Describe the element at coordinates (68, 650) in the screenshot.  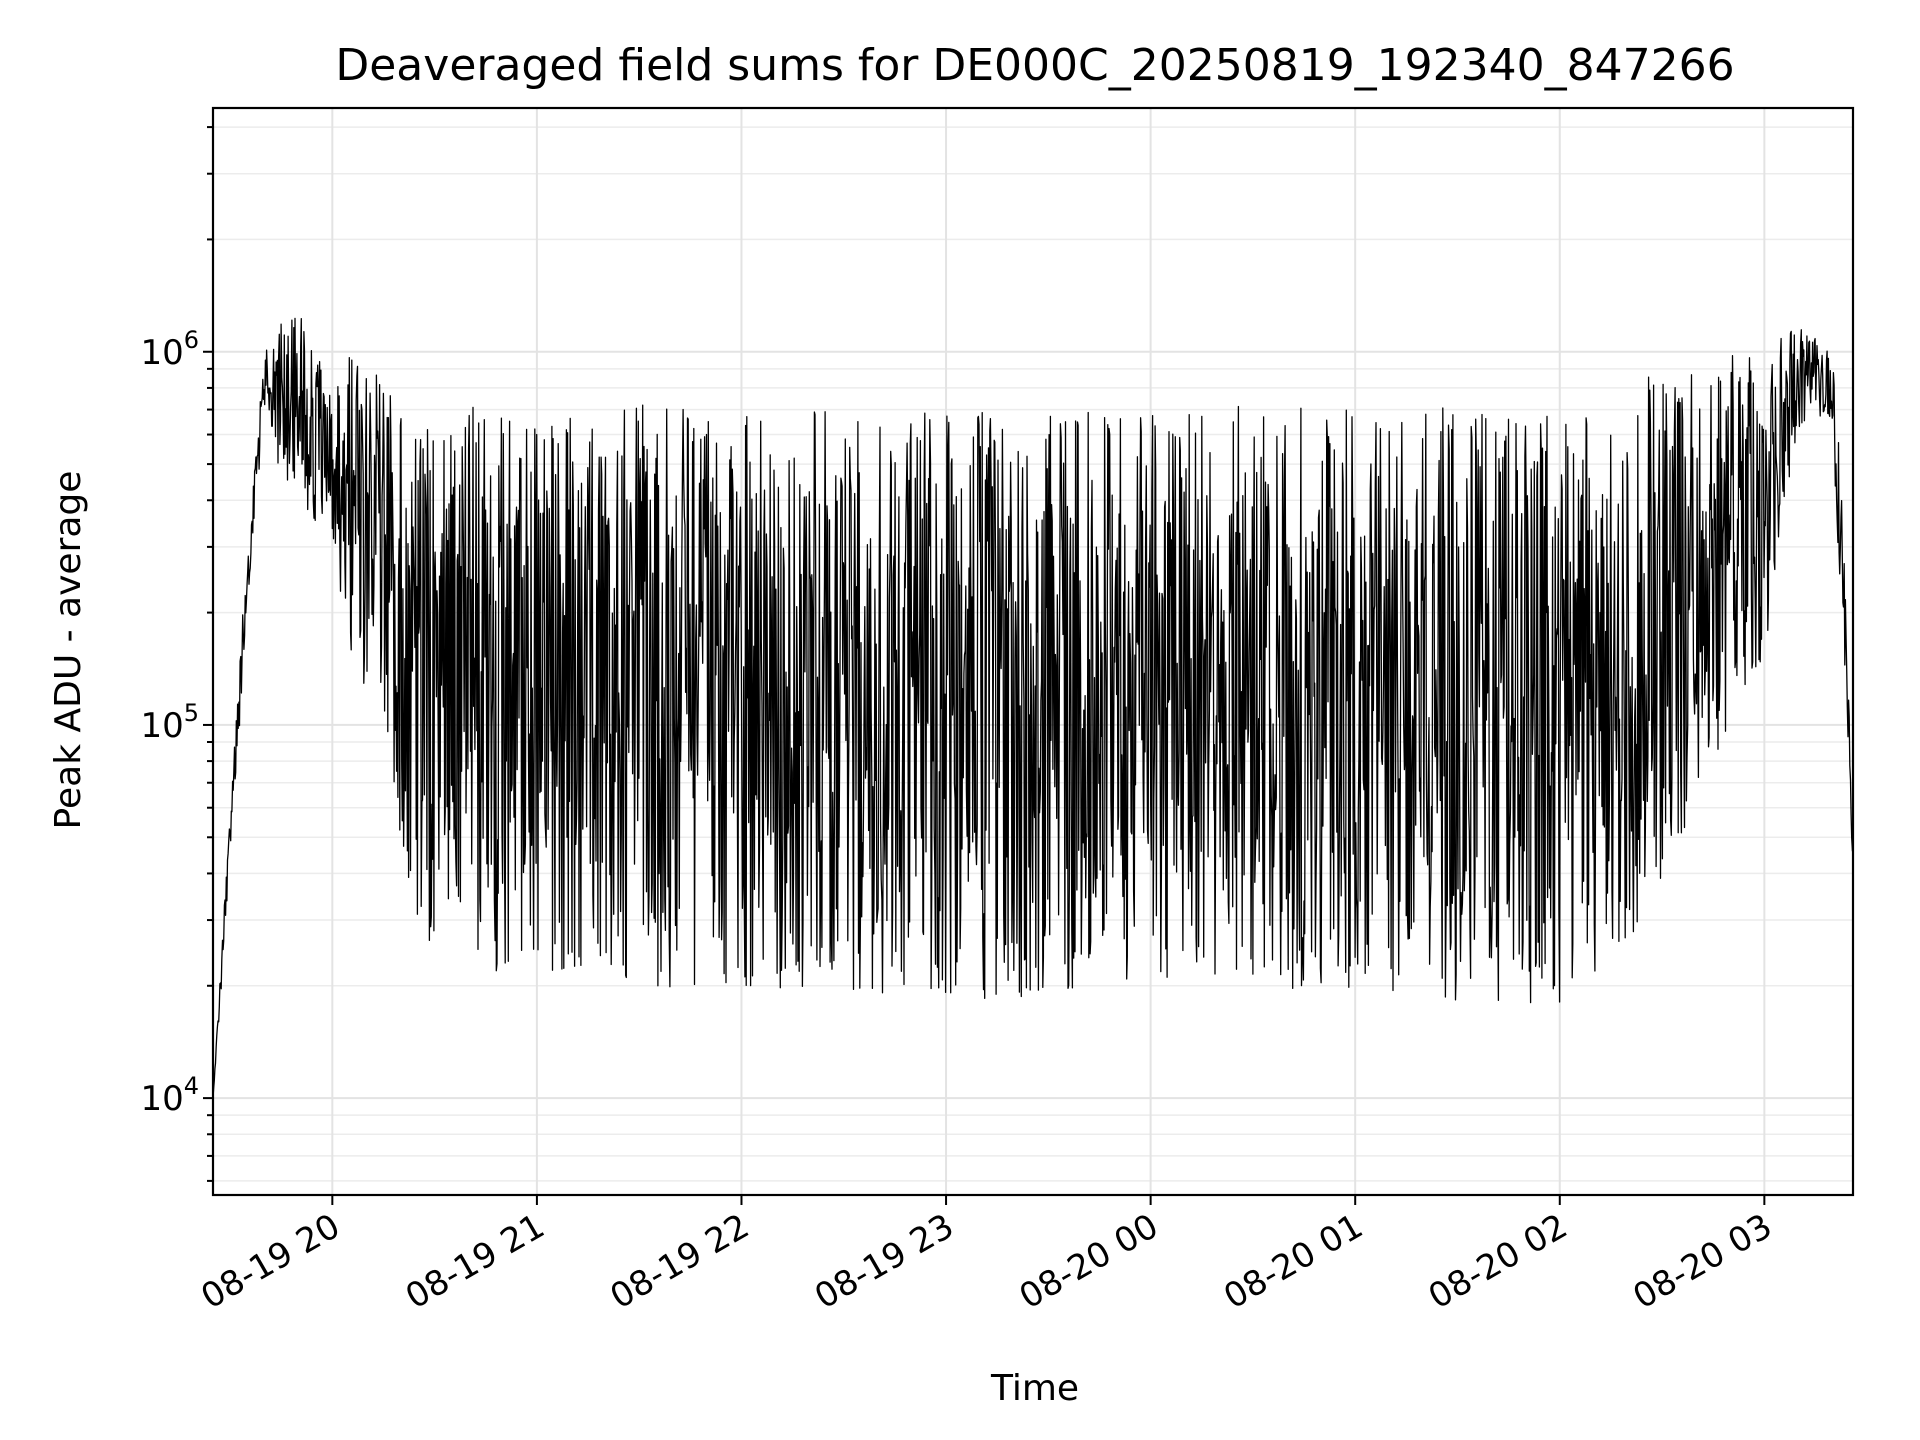
I see `y-axis-label: Peak ADU - average` at that location.